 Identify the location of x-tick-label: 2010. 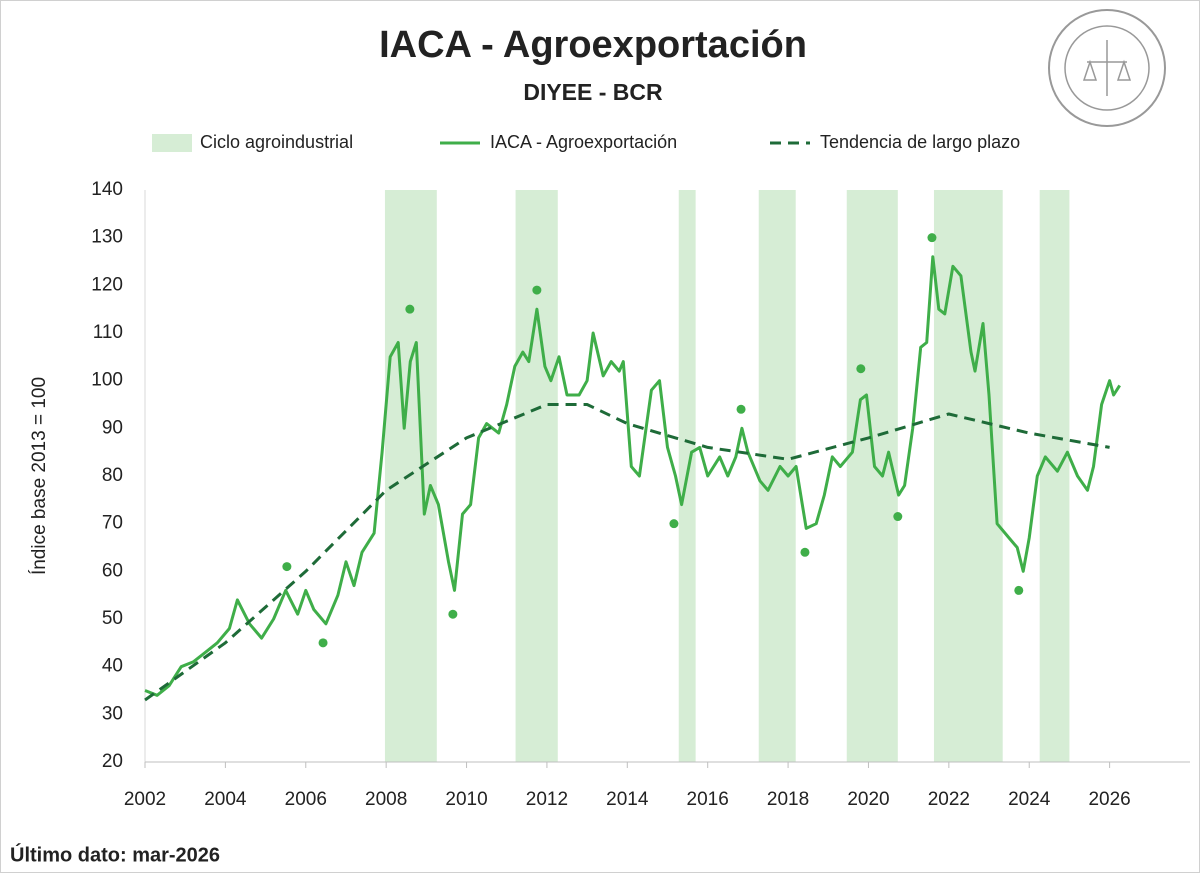
(466, 799).